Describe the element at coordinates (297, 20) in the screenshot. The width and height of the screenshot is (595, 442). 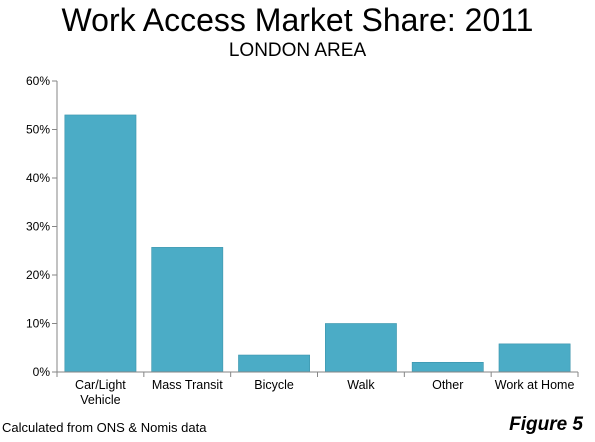
I see `chart-title: Work Access Market Share: 2011` at that location.